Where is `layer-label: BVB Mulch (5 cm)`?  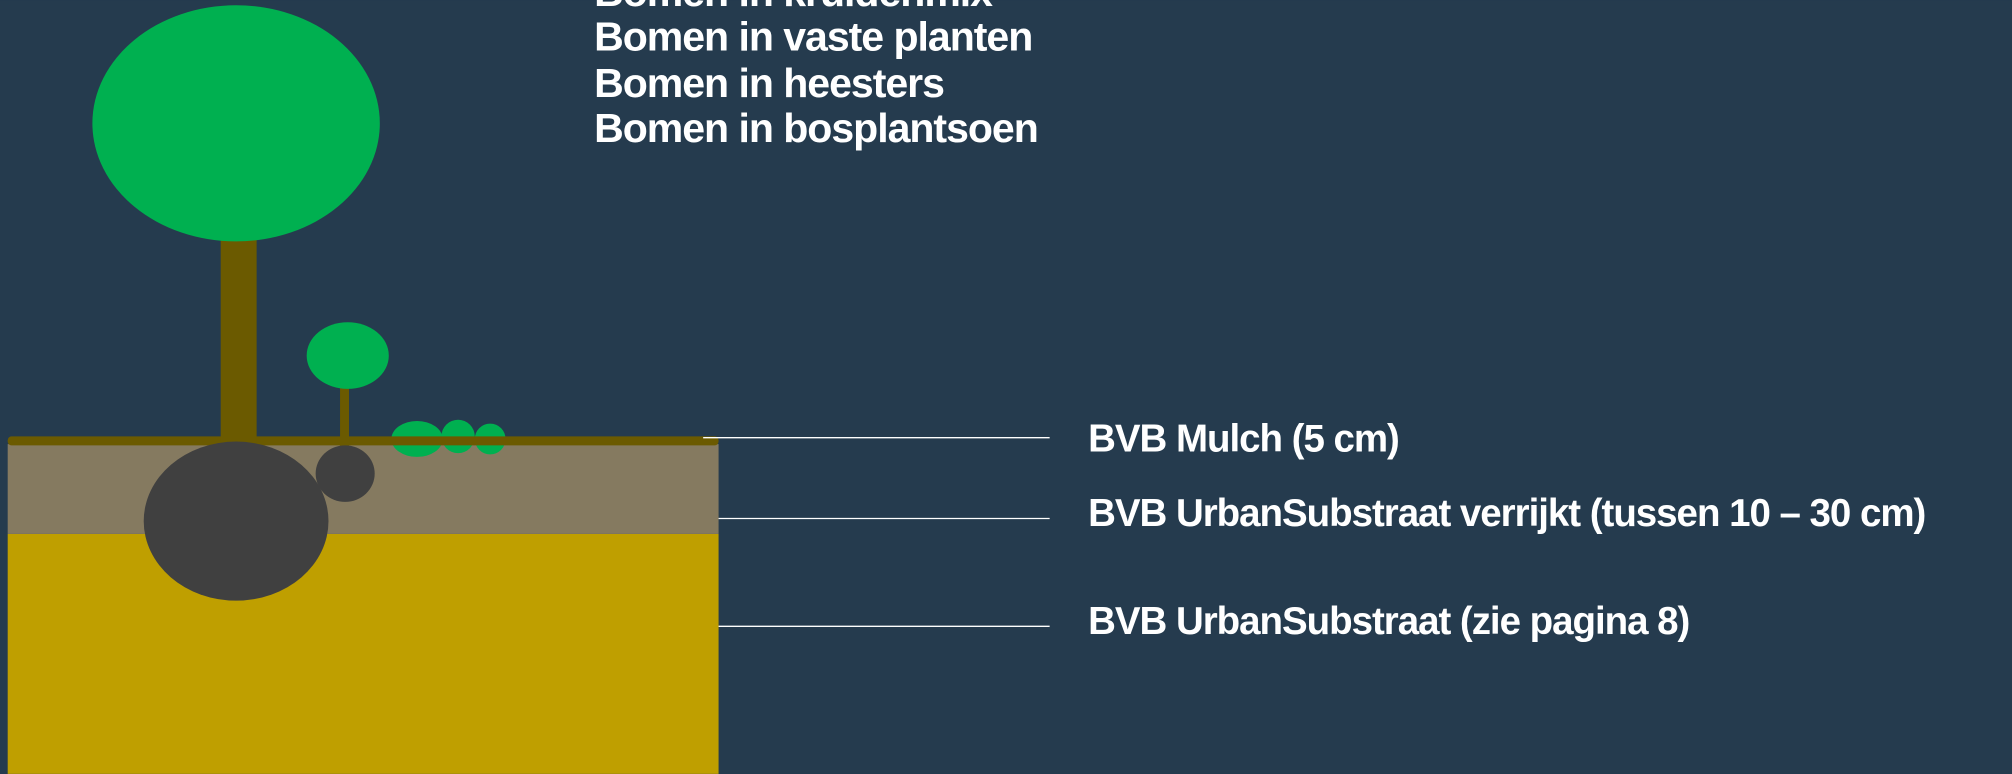 layer-label: BVB Mulch (5 cm) is located at coordinates (1243, 439).